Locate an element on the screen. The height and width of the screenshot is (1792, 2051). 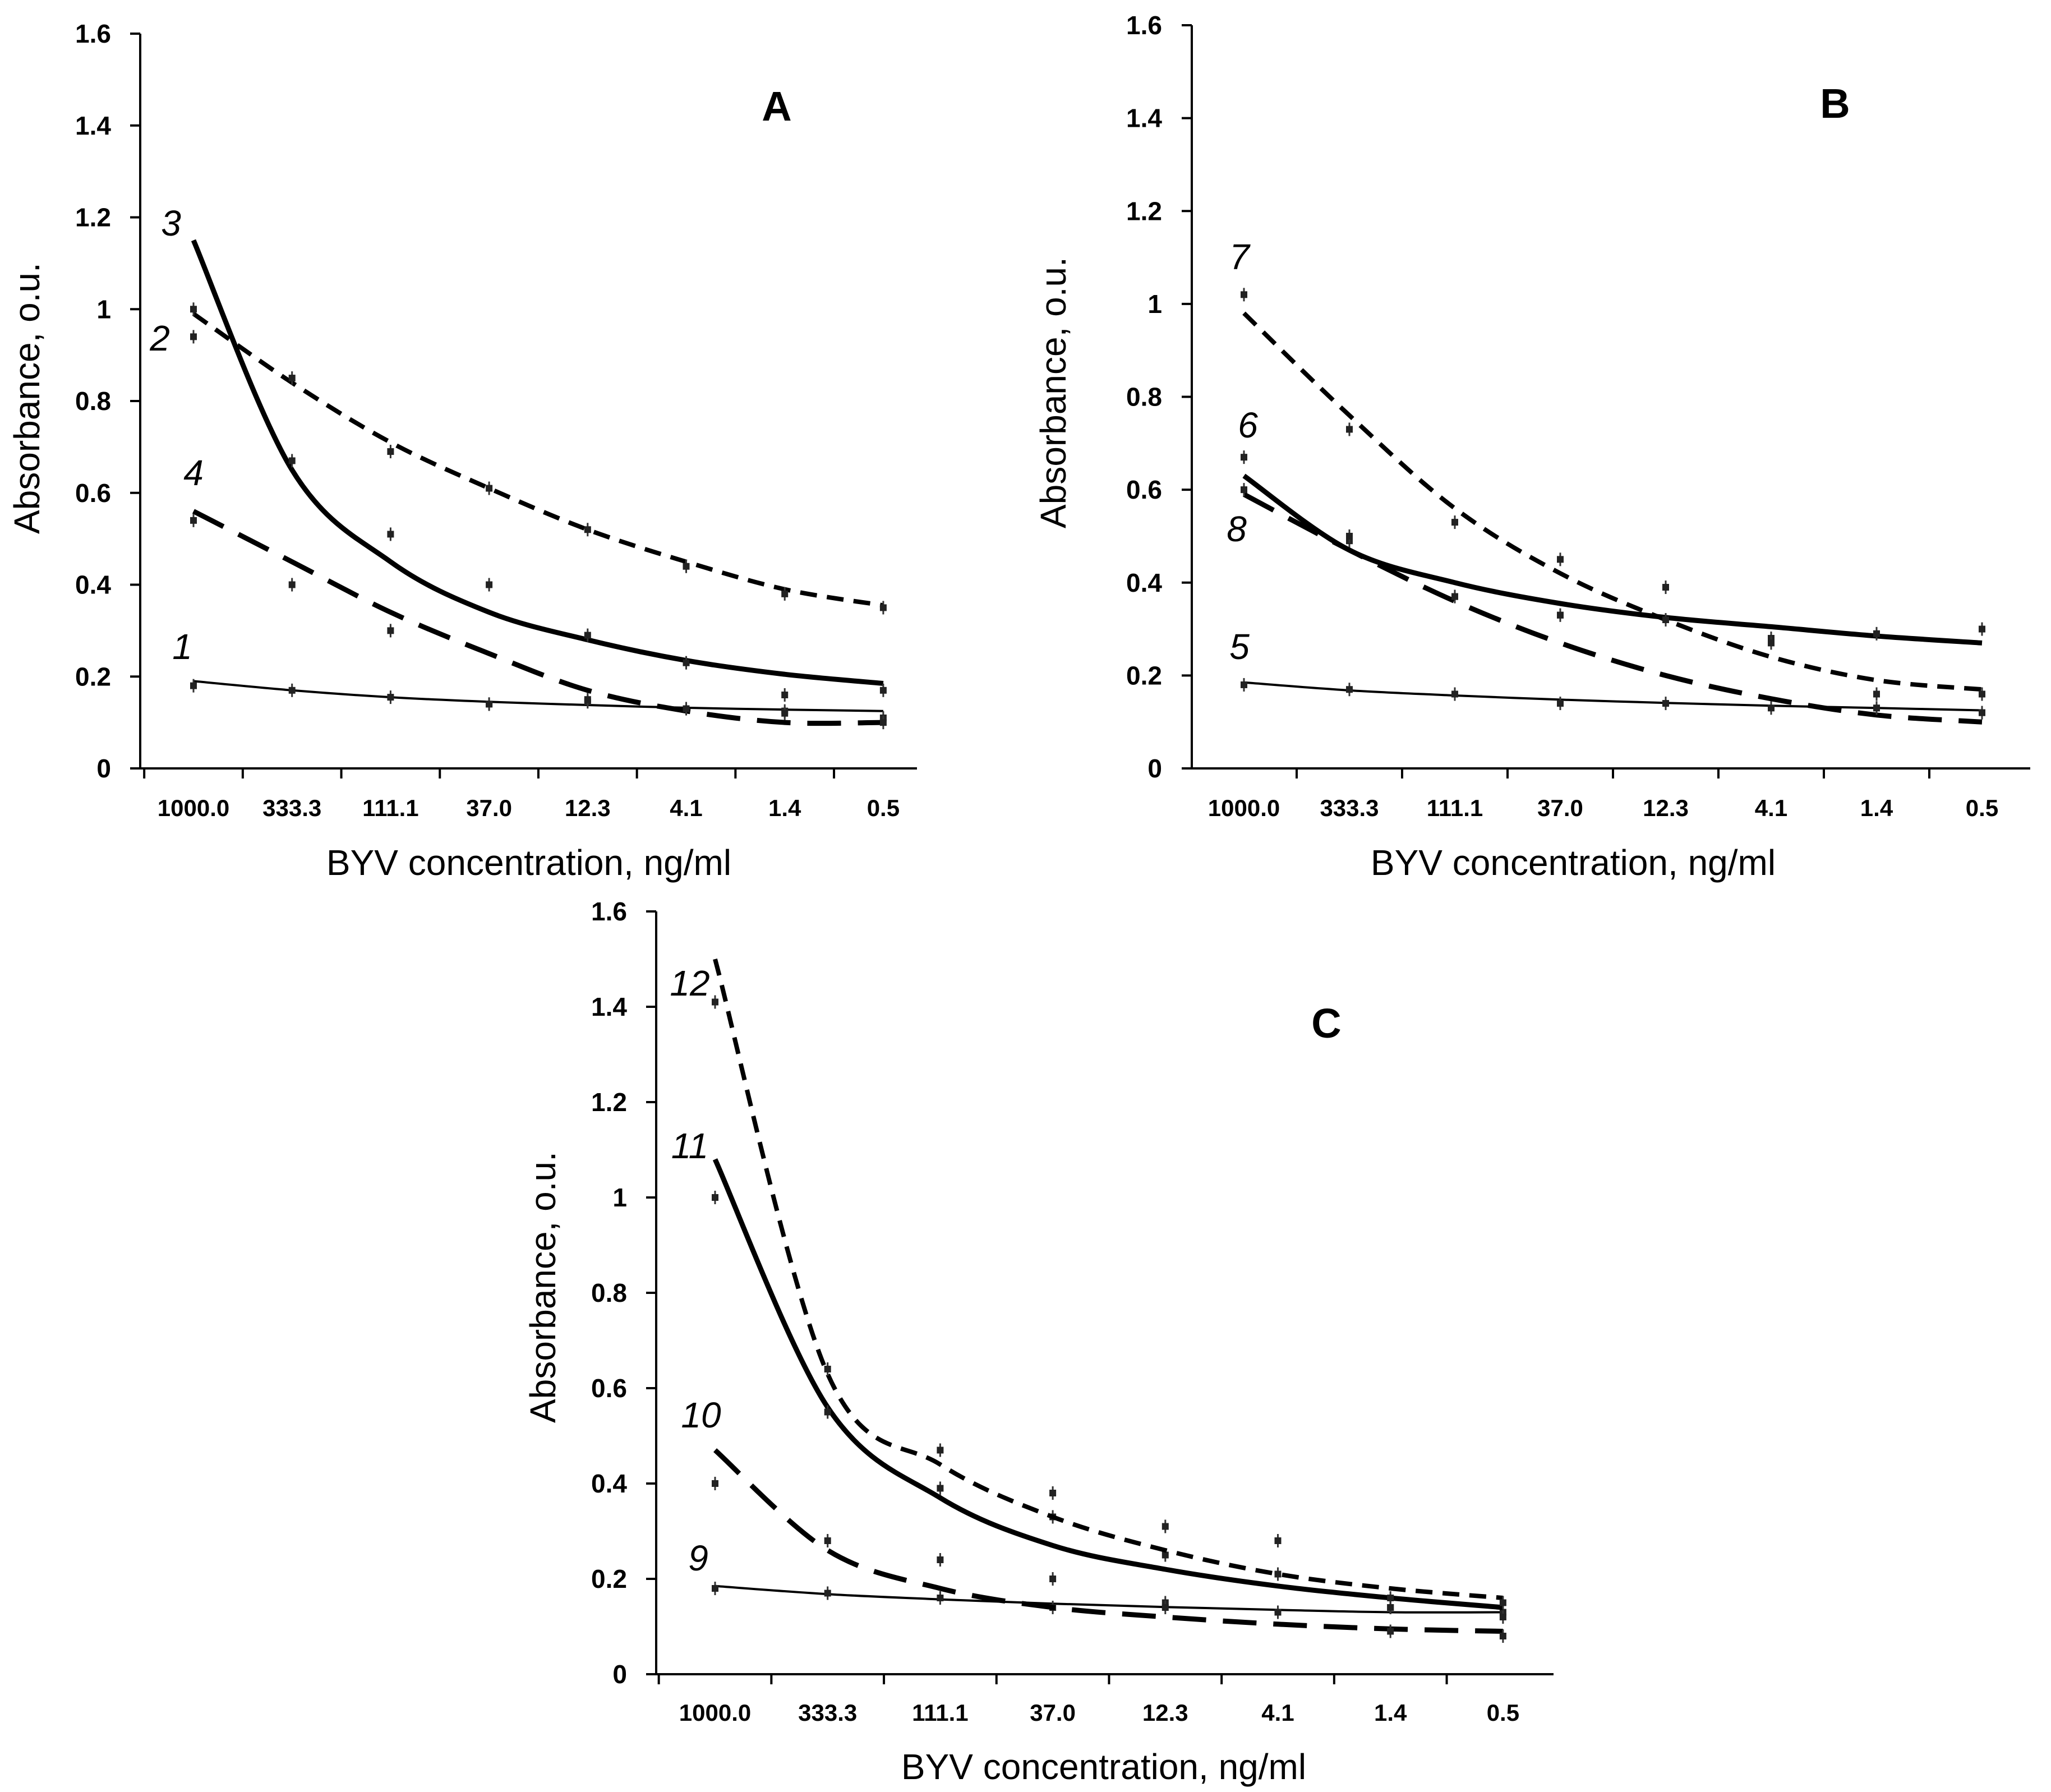
panel-letter: B is located at coordinates (1835, 103).